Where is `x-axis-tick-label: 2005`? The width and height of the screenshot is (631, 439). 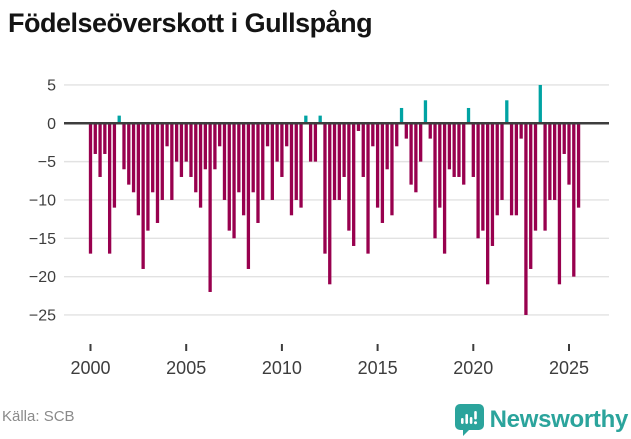 x-axis-tick-label: 2005 is located at coordinates (186, 368).